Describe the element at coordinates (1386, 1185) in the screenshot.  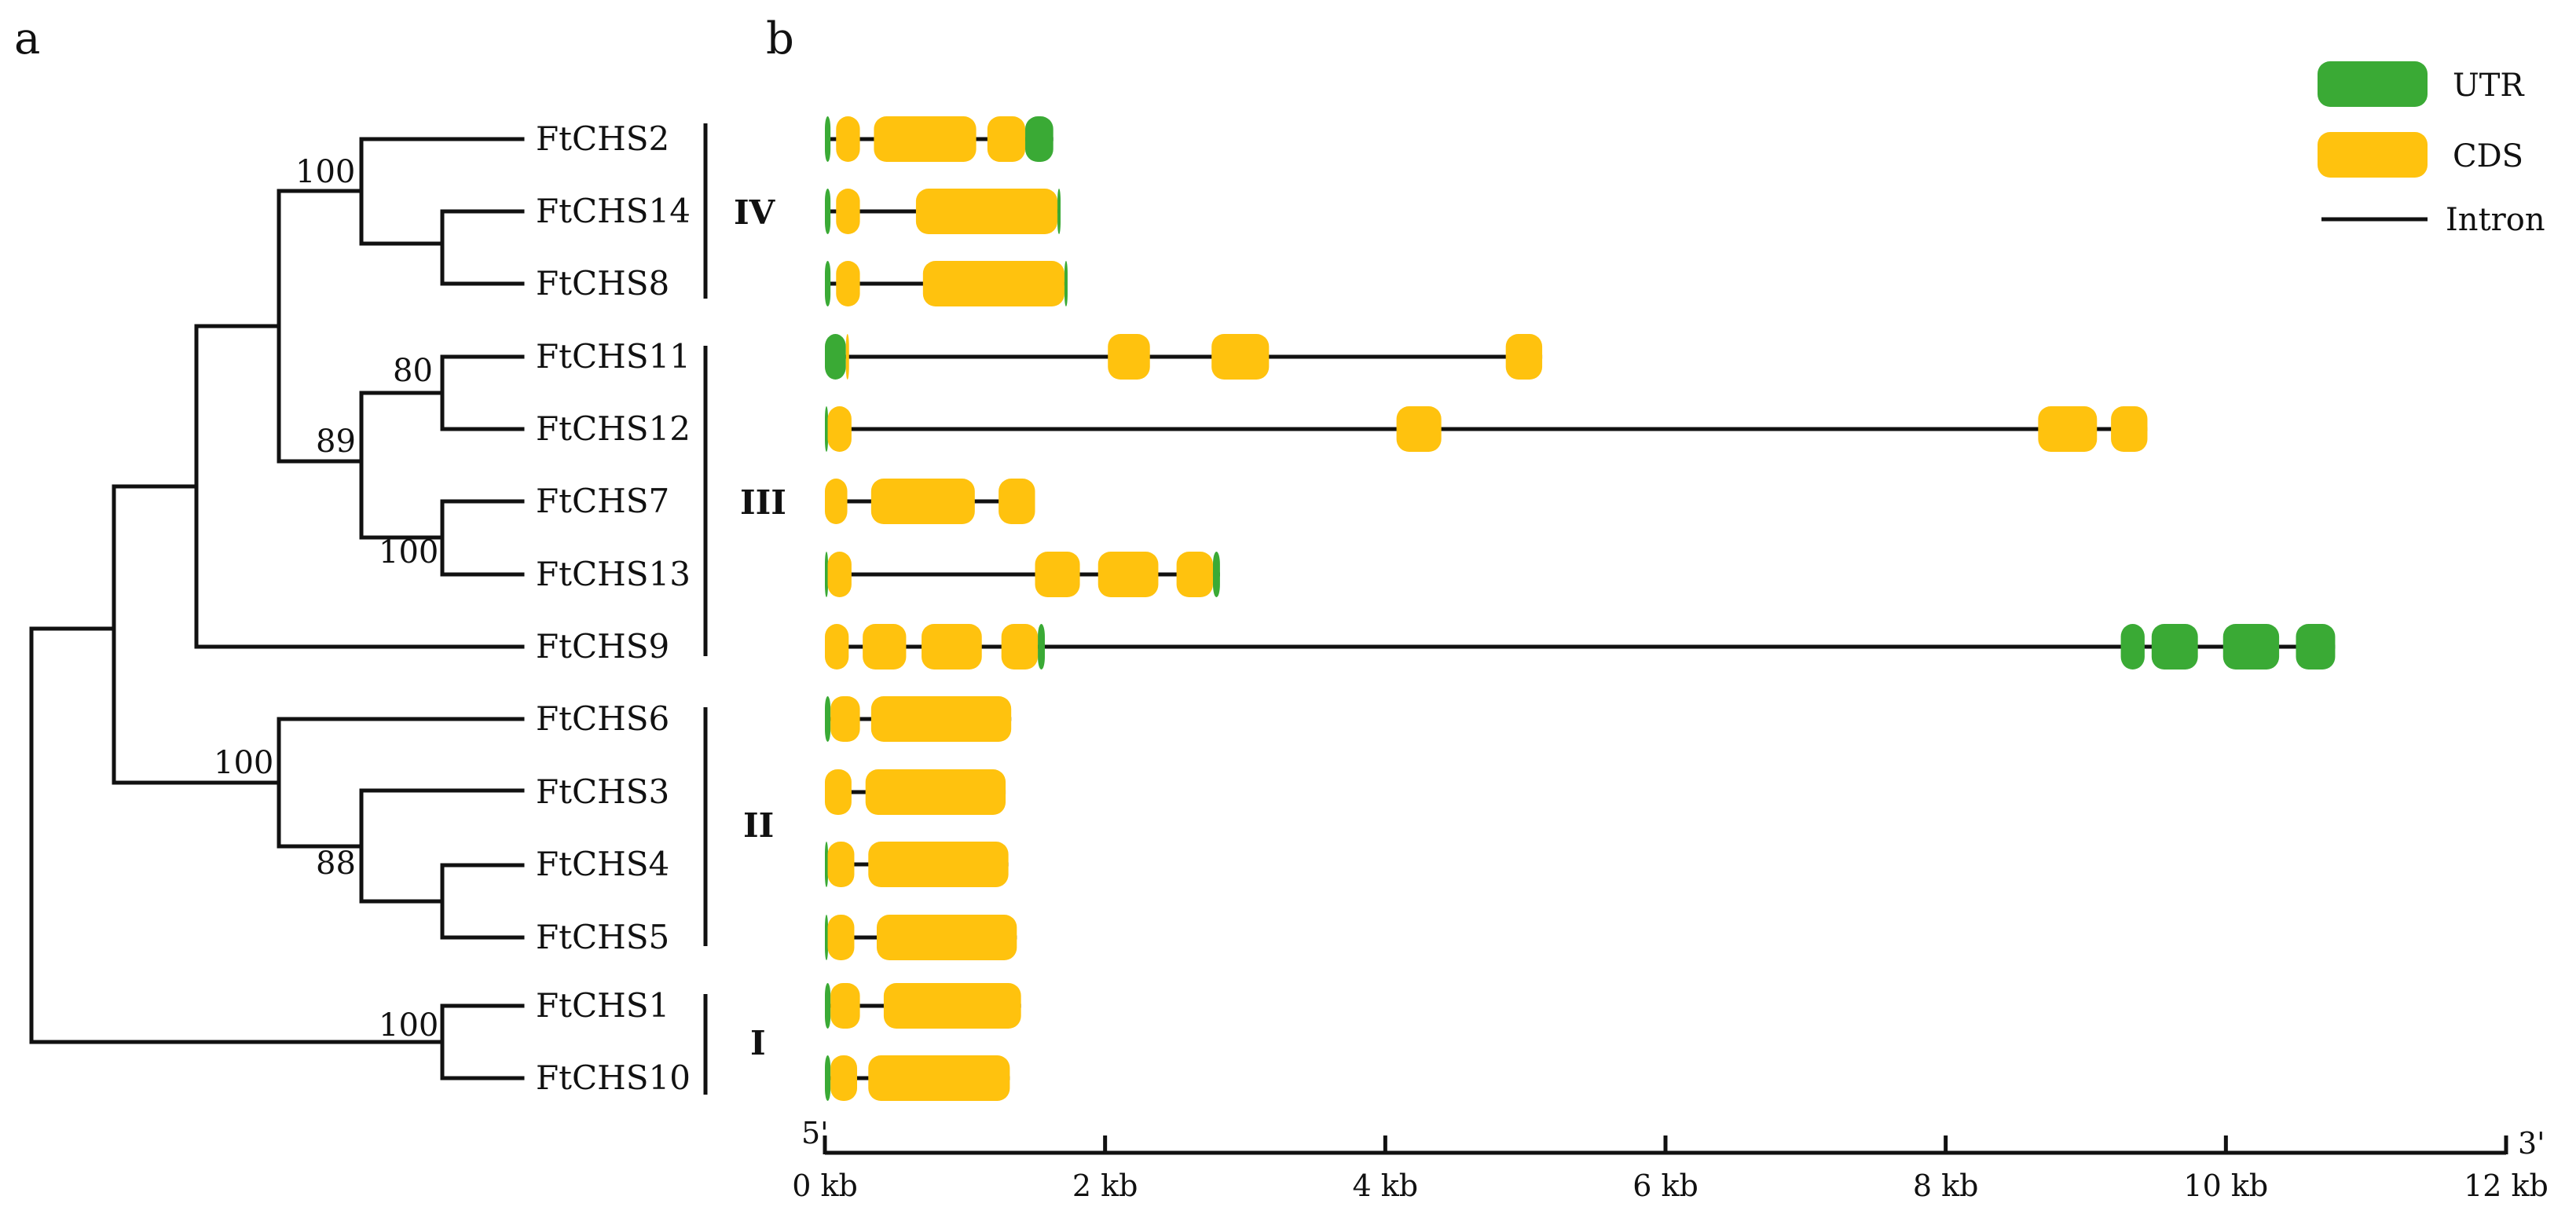
I see `axis-tick-label: 4 kb` at that location.